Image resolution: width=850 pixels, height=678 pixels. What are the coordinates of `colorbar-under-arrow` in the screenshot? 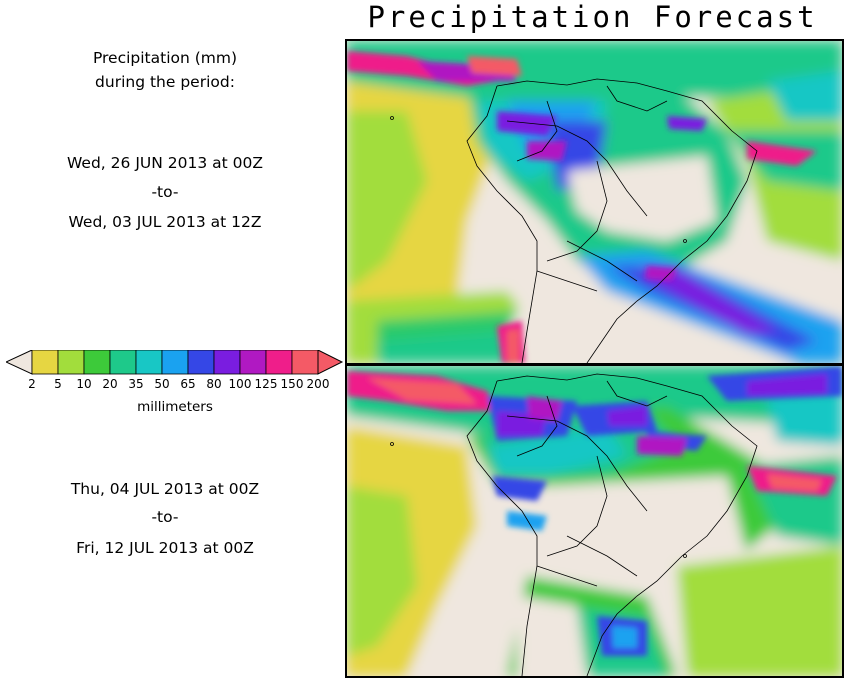 It's located at (19, 362).